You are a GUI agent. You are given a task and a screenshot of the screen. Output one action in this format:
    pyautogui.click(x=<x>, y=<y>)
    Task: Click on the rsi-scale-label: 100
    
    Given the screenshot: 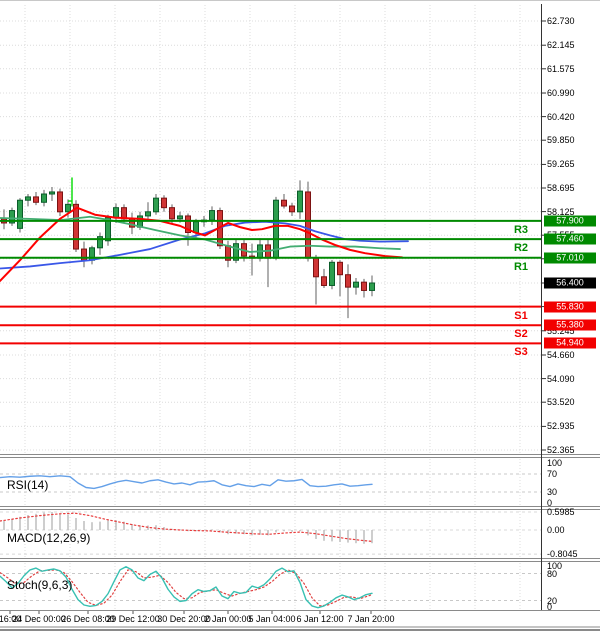 What is the action you would take?
    pyautogui.click(x=555, y=463)
    